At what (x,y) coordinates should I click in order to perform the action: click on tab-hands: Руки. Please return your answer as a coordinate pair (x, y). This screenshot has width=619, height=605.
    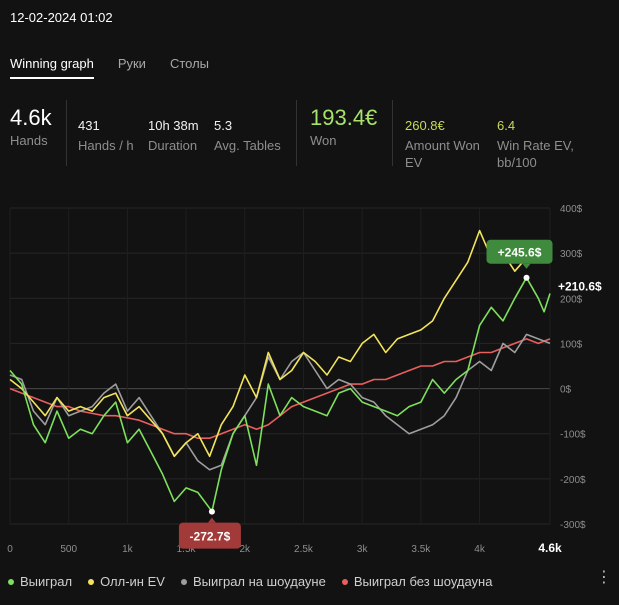
    Looking at the image, I should click on (131, 63).